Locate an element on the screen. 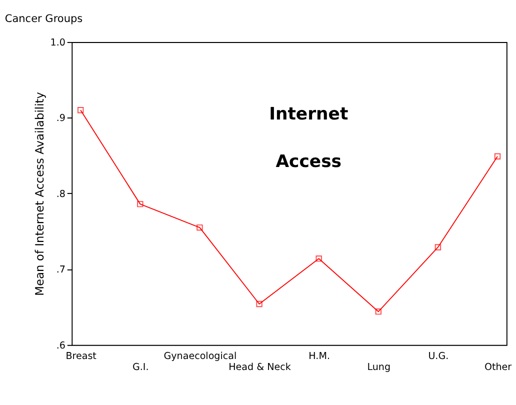  y-tick-label: 1.0 is located at coordinates (58, 42).